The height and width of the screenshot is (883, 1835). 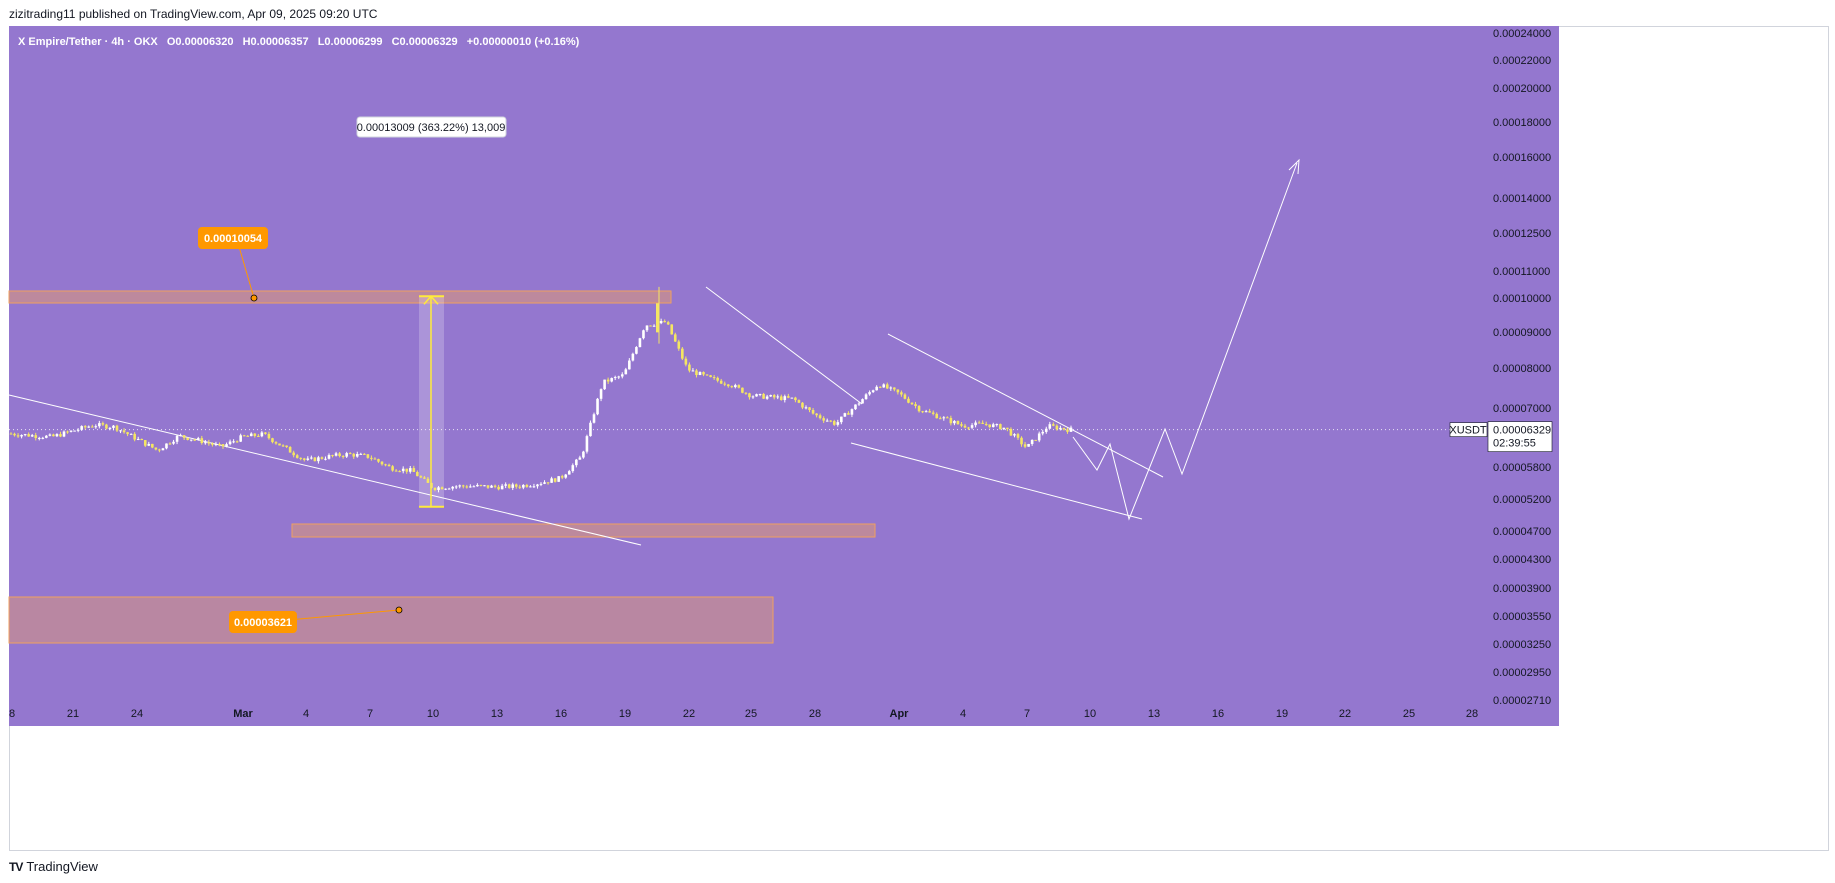 What do you see at coordinates (263, 623) in the screenshot?
I see `support-callout-label: 0.00003621` at bounding box center [263, 623].